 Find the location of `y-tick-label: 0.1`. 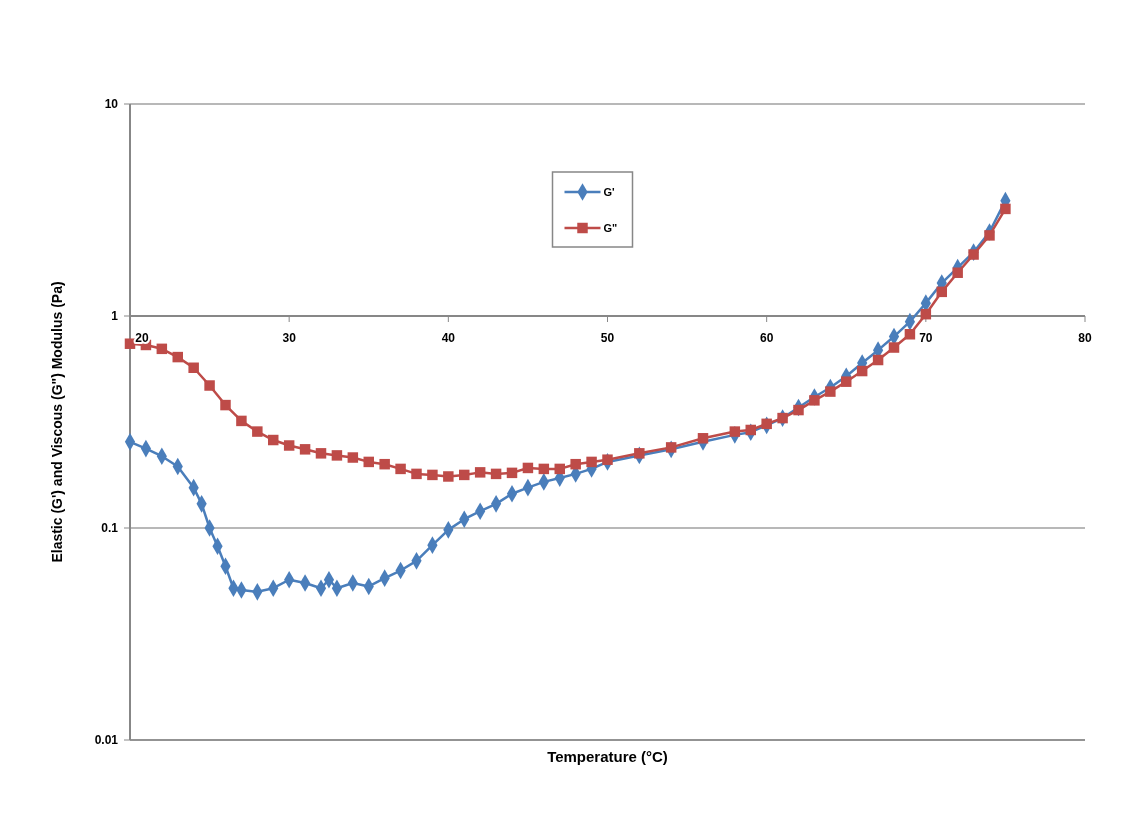

y-tick-label: 0.1 is located at coordinates (110, 528).